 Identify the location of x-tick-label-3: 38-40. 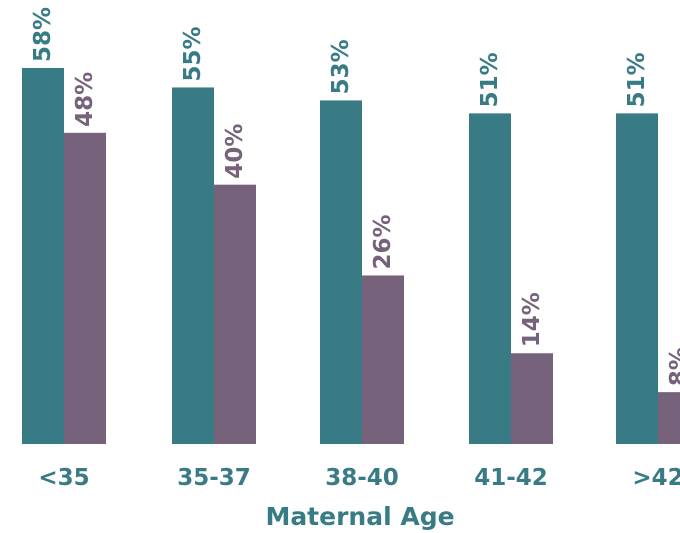
(362, 478).